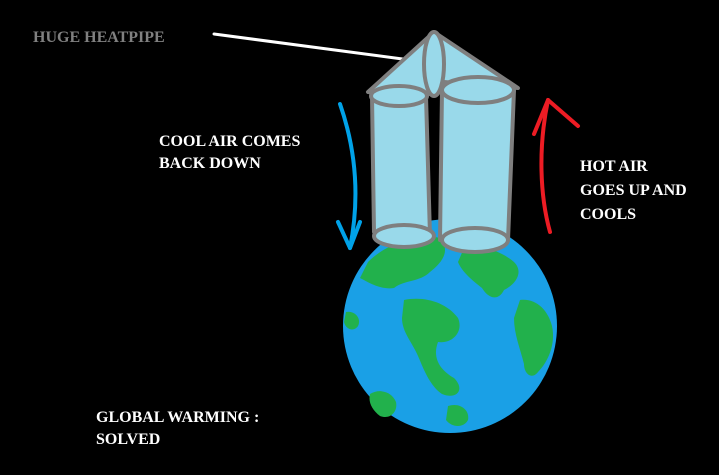 Image resolution: width=719 pixels, height=475 pixels. What do you see at coordinates (177, 429) in the screenshot?
I see `global-warming-label: GLOBAL WARMING : SOLVED` at bounding box center [177, 429].